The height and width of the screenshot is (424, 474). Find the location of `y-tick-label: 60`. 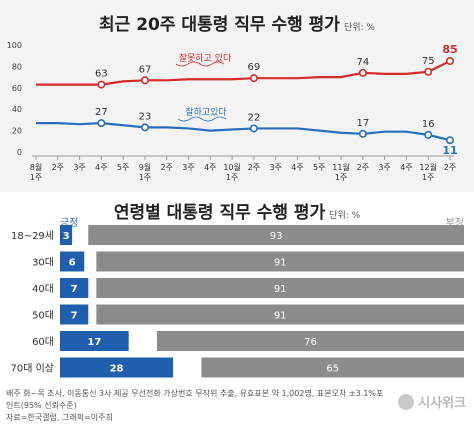

y-tick-label: 60 is located at coordinates (17, 88).